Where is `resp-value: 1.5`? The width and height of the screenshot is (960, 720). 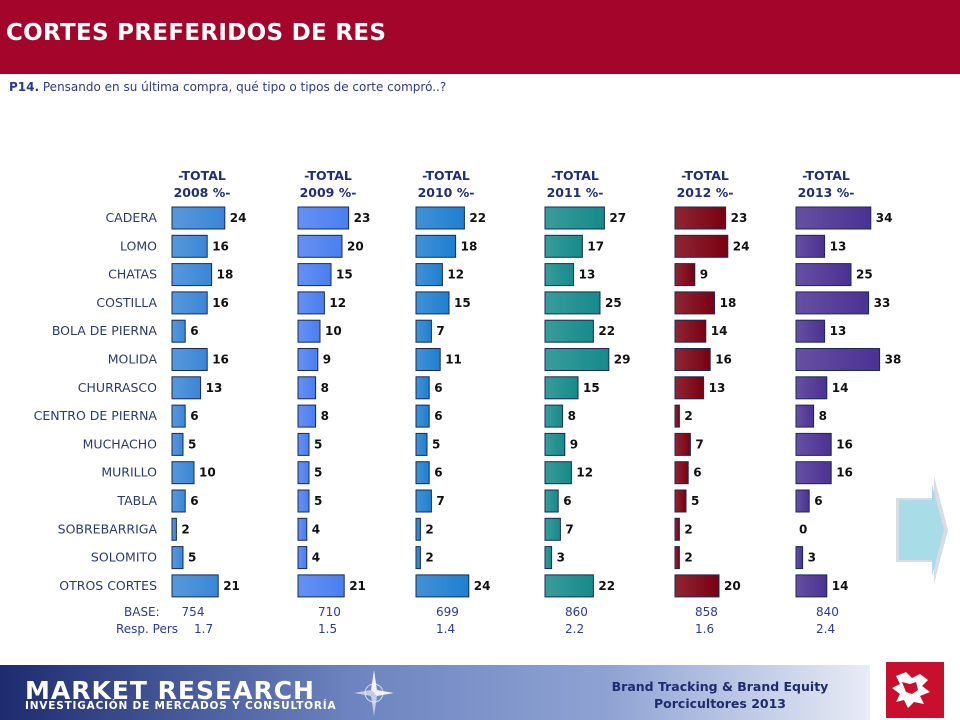 resp-value: 1.5 is located at coordinates (327, 629).